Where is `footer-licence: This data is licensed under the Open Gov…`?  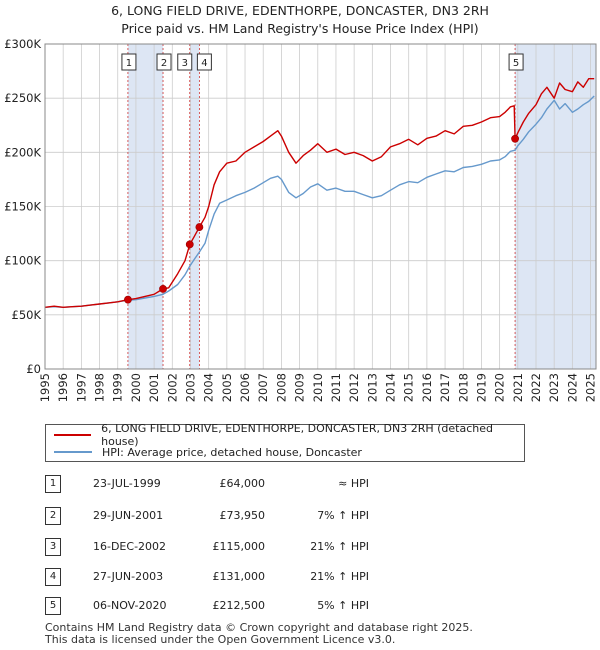 footer-licence: This data is licensed under the Open Gov… is located at coordinates (220, 639).